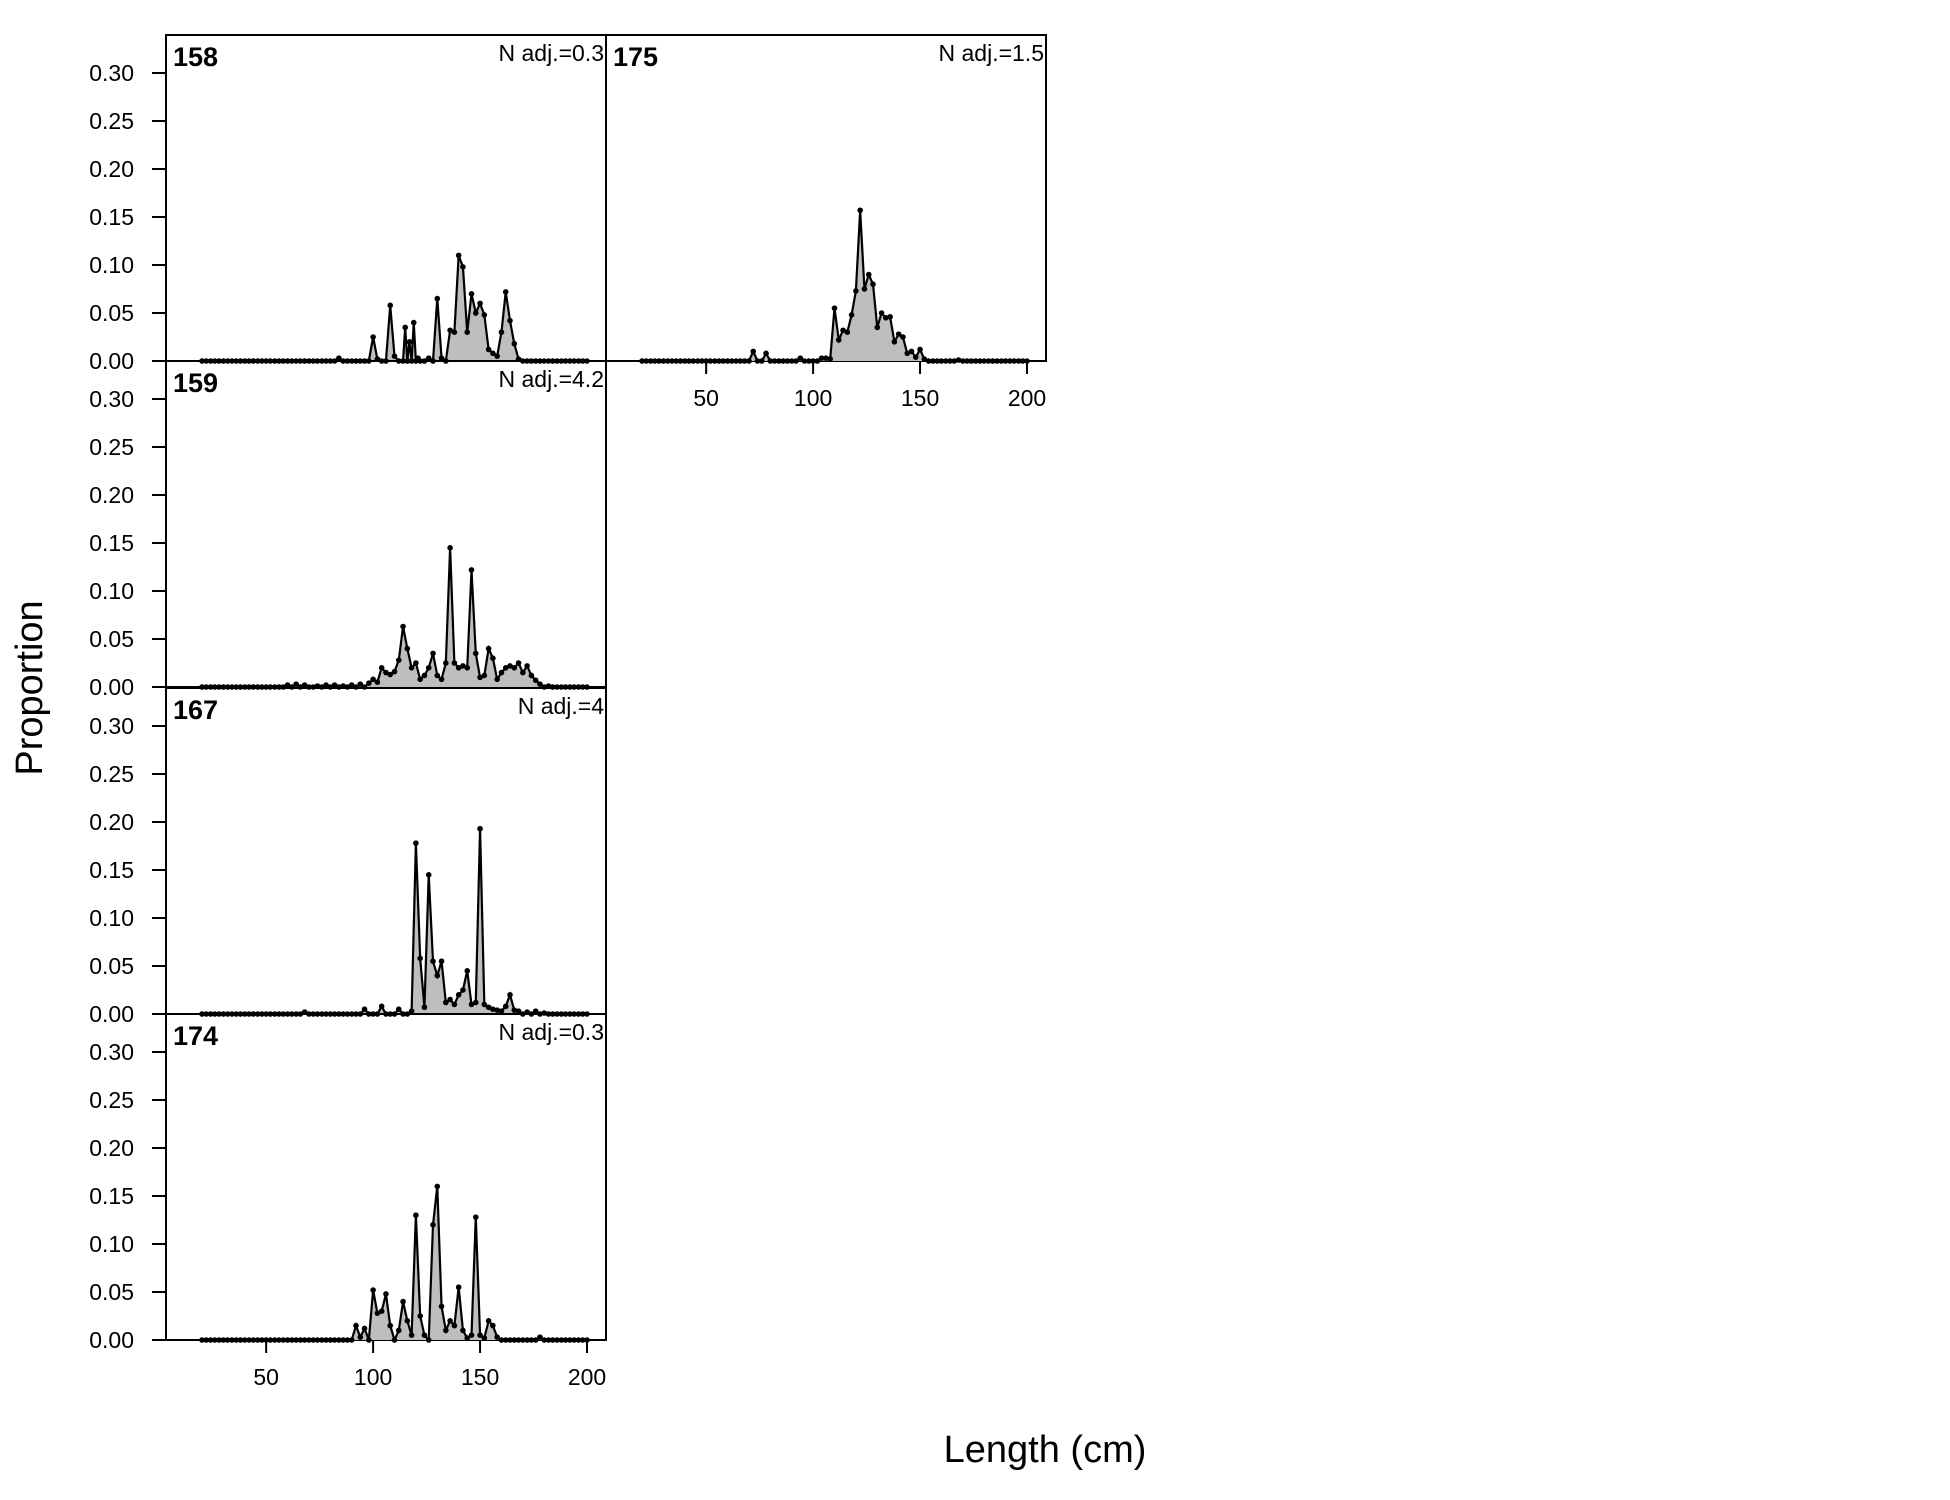 This screenshot has height=1500, width=1950. Describe the element at coordinates (992, 53) in the screenshot. I see `n-adj-label: N adj.=1.5` at that location.